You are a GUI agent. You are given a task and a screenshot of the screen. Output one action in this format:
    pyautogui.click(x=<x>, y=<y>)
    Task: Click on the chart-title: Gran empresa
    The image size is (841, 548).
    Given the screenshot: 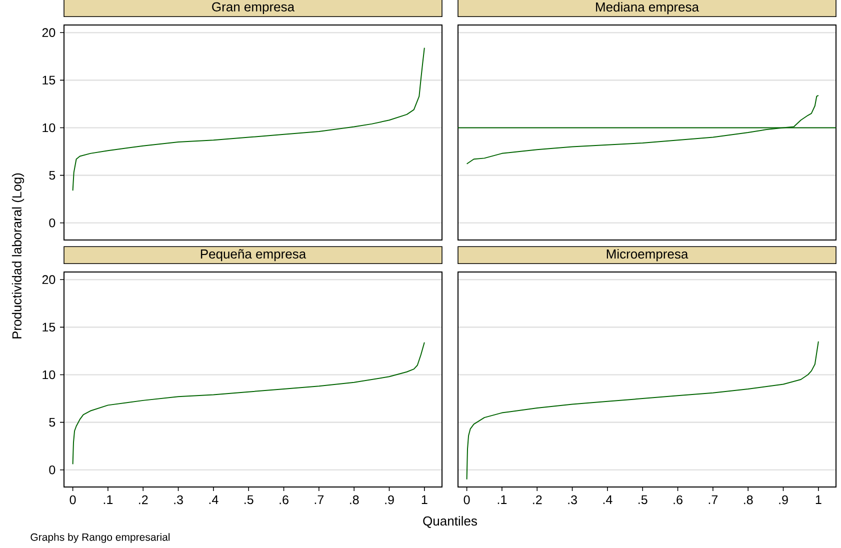 What is the action you would take?
    pyautogui.click(x=253, y=8)
    